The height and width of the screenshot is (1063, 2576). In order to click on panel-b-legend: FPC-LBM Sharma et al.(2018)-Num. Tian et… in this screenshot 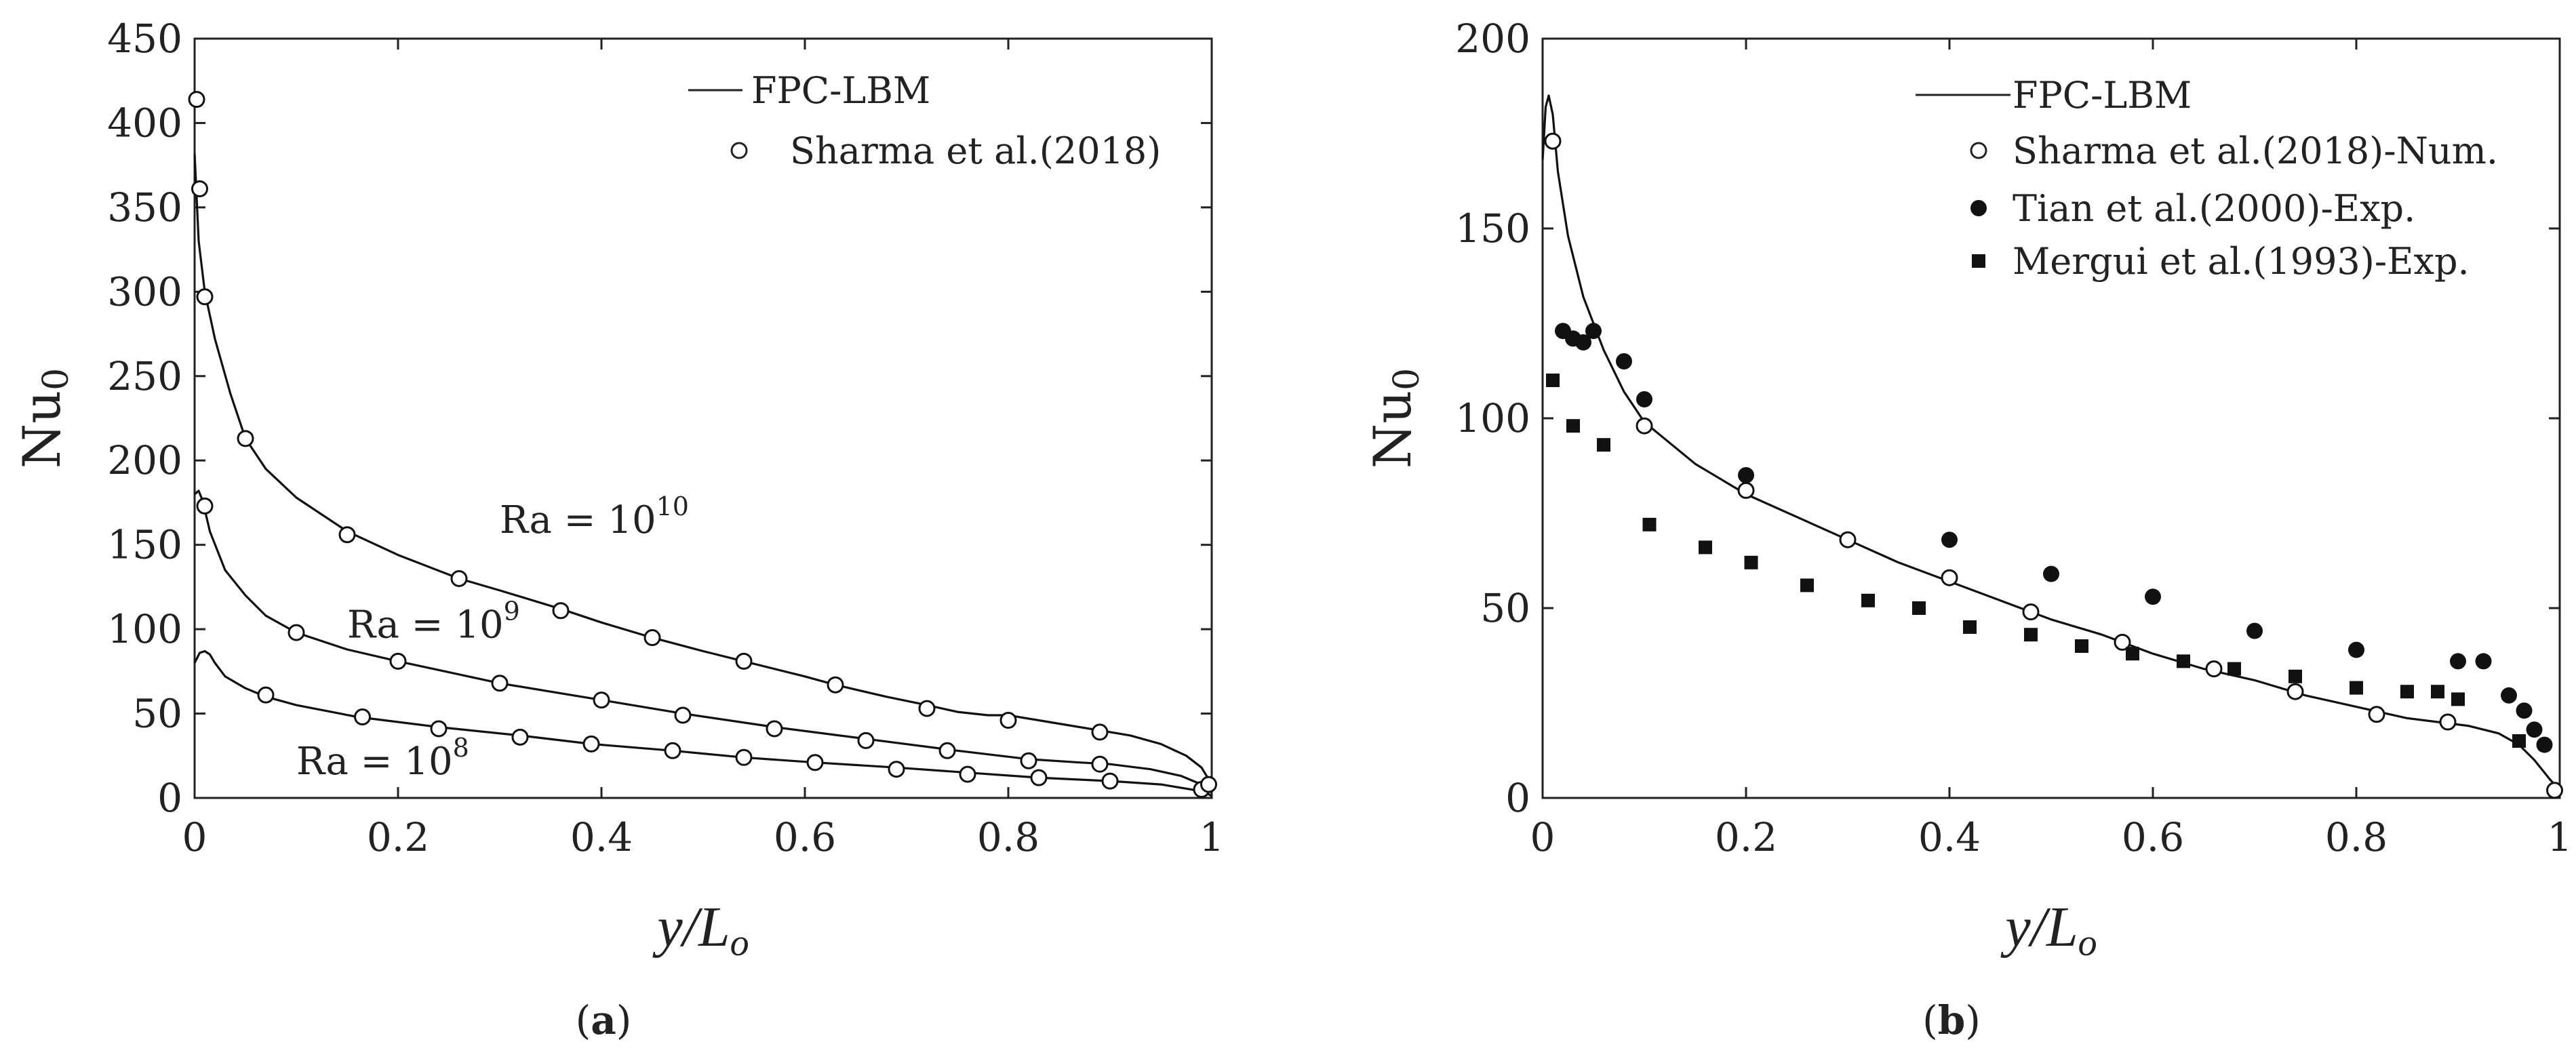, I will do `click(2207, 178)`.